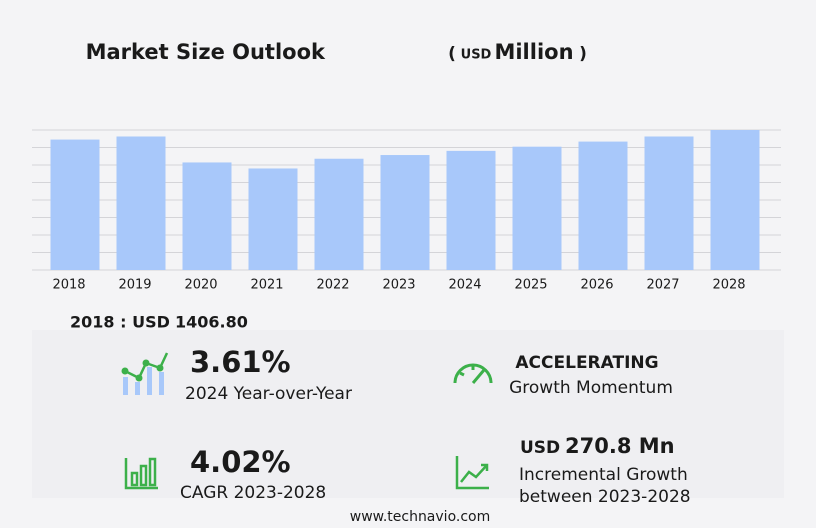  I want to click on footer: www.technavio.com, so click(420, 517).